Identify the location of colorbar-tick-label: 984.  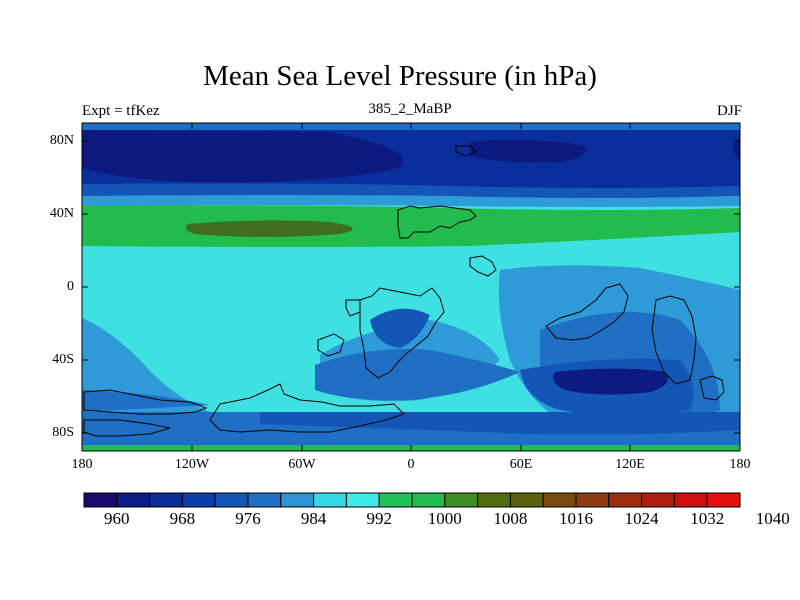
(313, 518).